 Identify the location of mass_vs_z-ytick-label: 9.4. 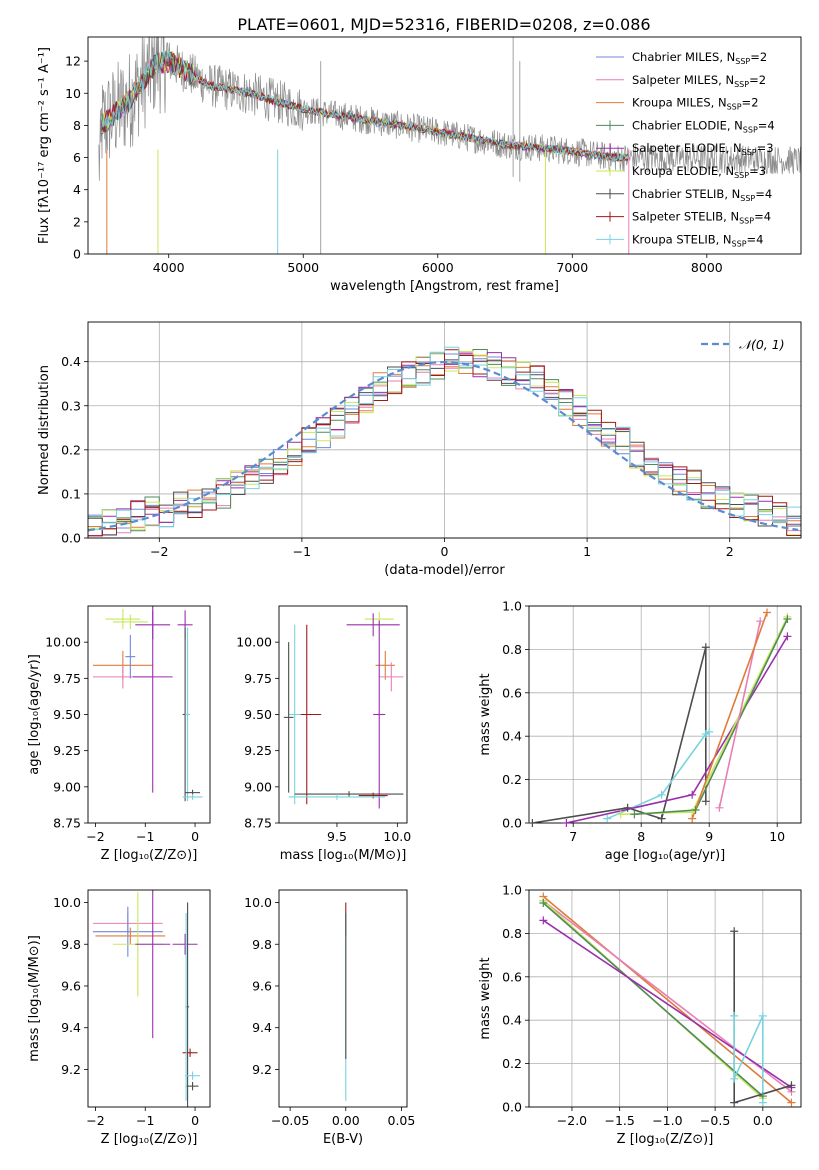
(71, 1027).